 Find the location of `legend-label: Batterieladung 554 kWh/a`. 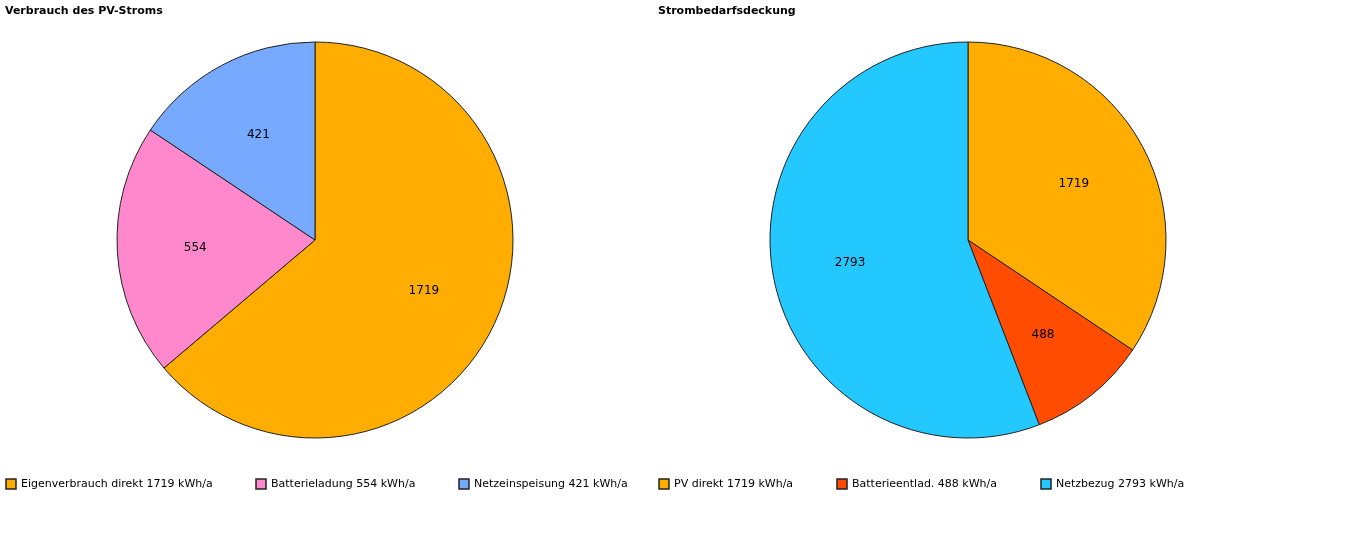

legend-label: Batterieladung 554 kWh/a is located at coordinates (343, 483).